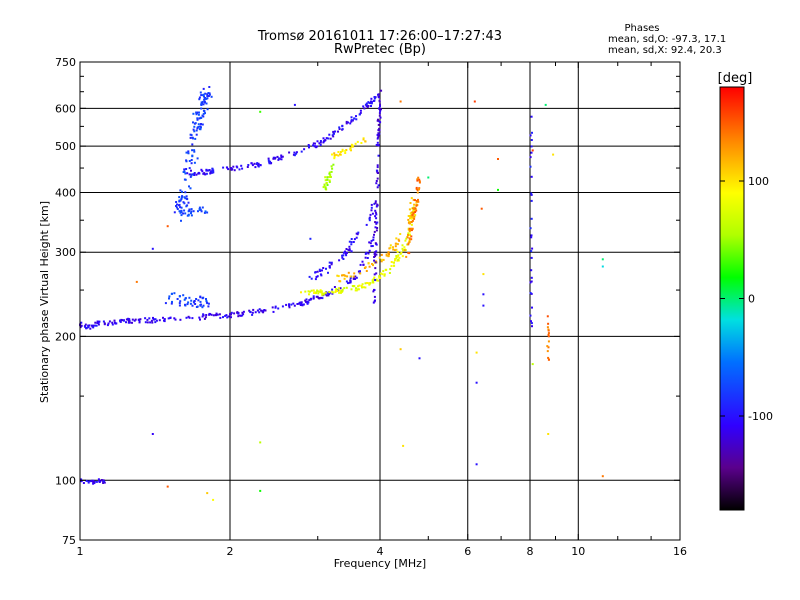 Image resolution: width=800 pixels, height=600 pixels. I want to click on colorbar-title: [deg], so click(735, 78).